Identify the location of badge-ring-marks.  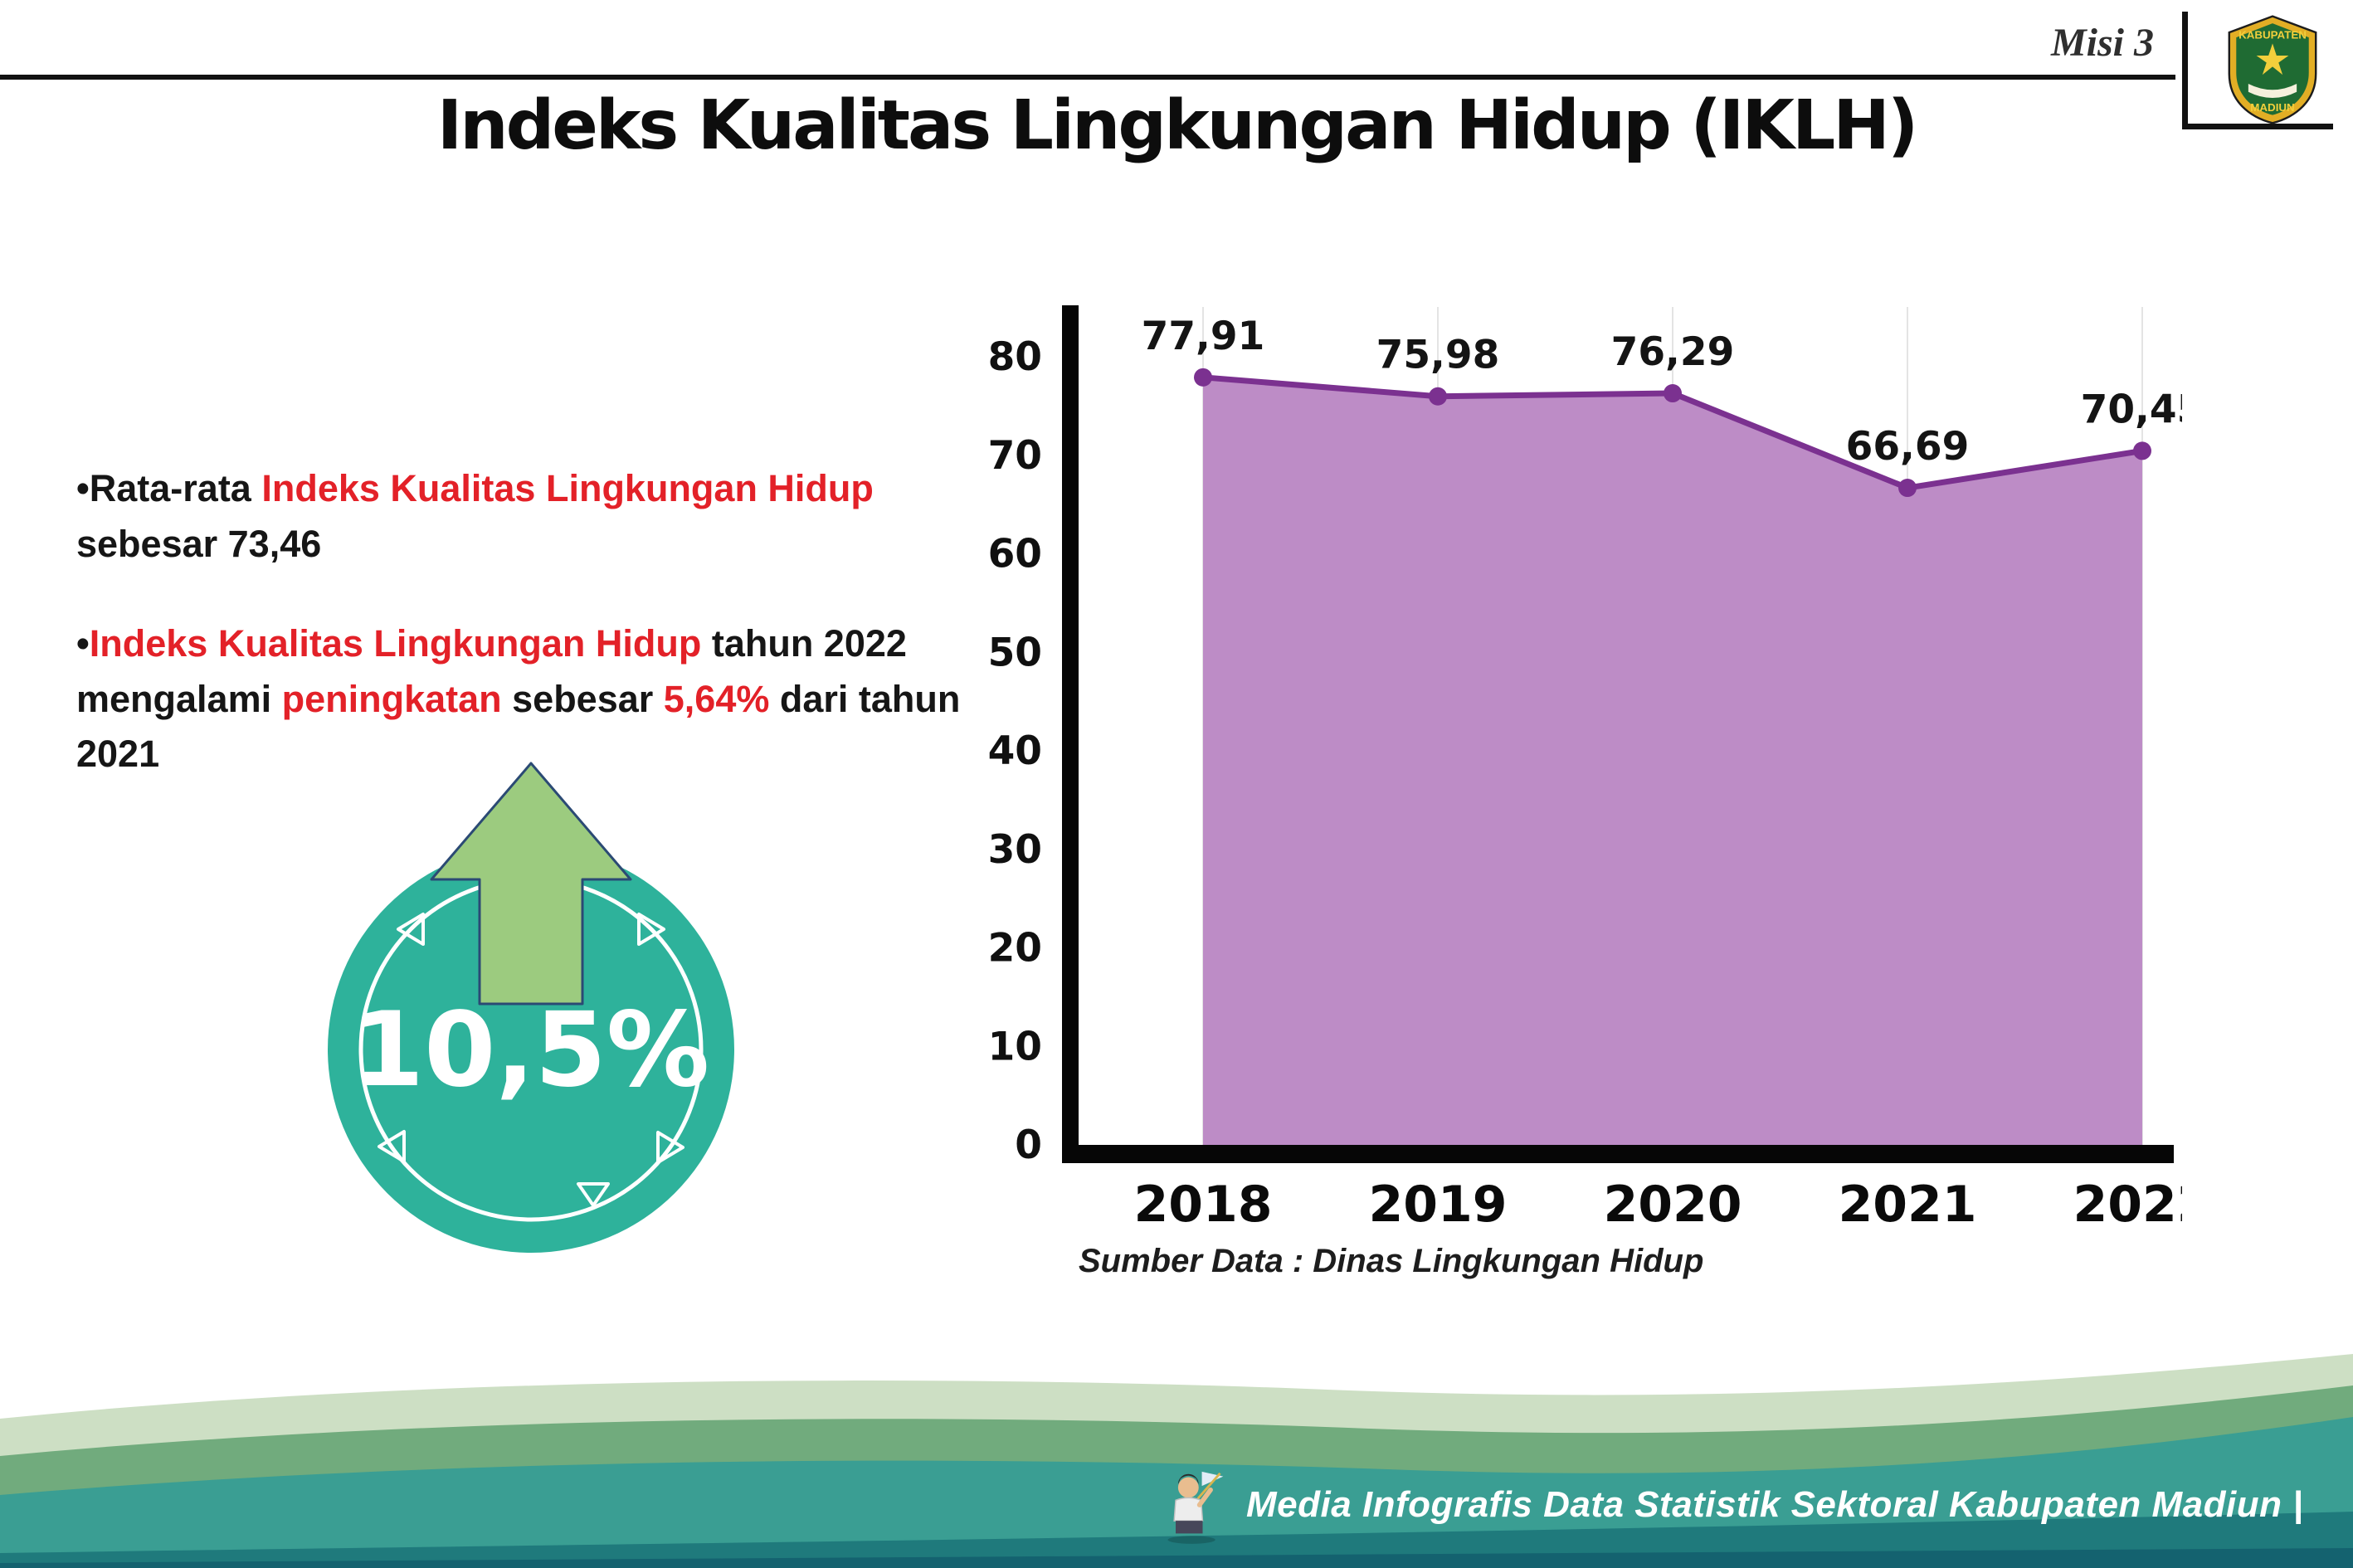
(531, 1060).